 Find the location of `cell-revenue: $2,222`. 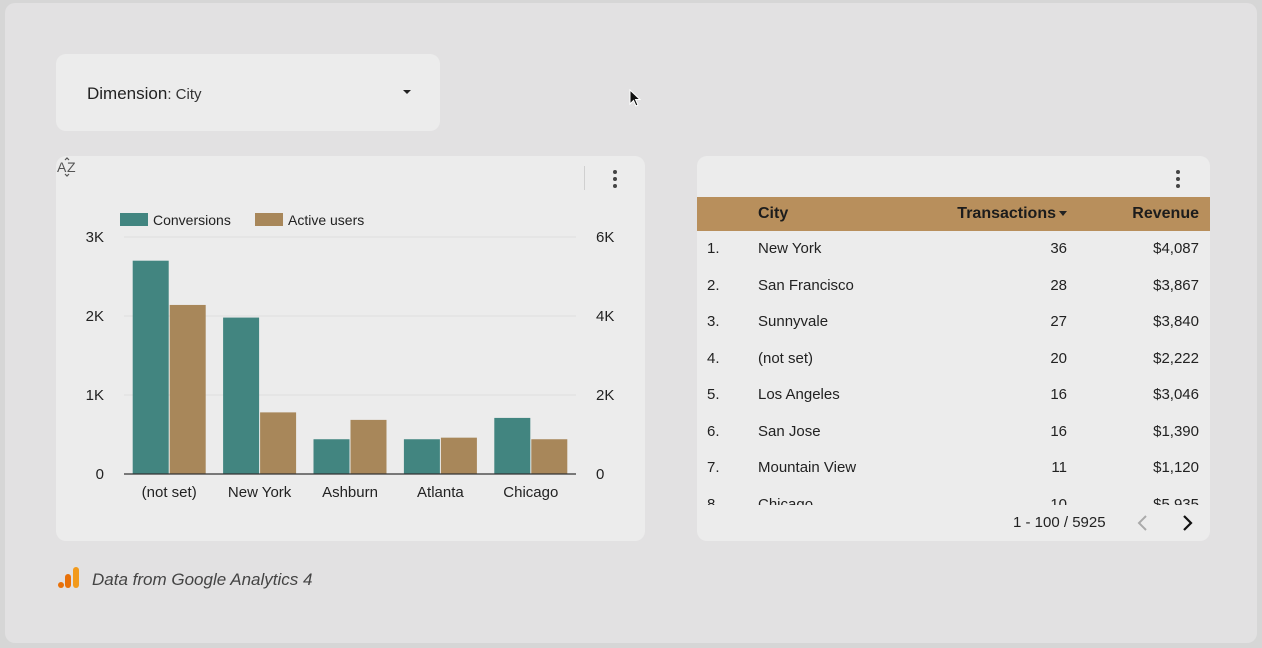

cell-revenue: $2,222 is located at coordinates (1176, 358).